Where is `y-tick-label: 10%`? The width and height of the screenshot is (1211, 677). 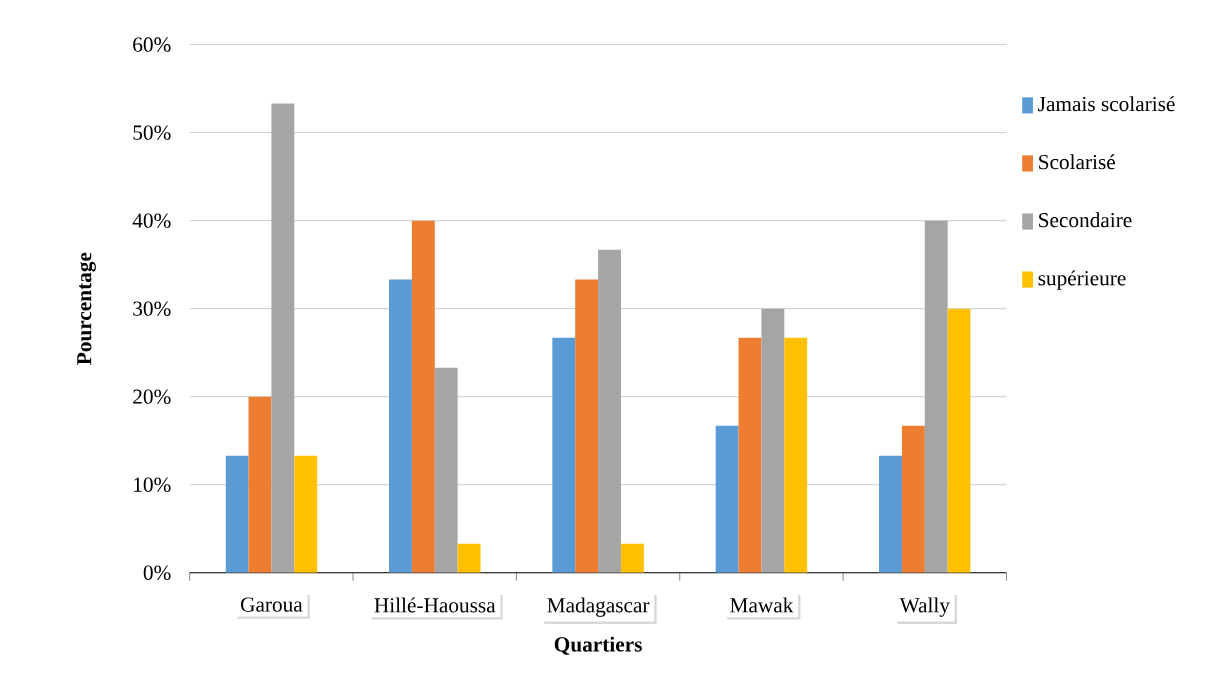 y-tick-label: 10% is located at coordinates (152, 484).